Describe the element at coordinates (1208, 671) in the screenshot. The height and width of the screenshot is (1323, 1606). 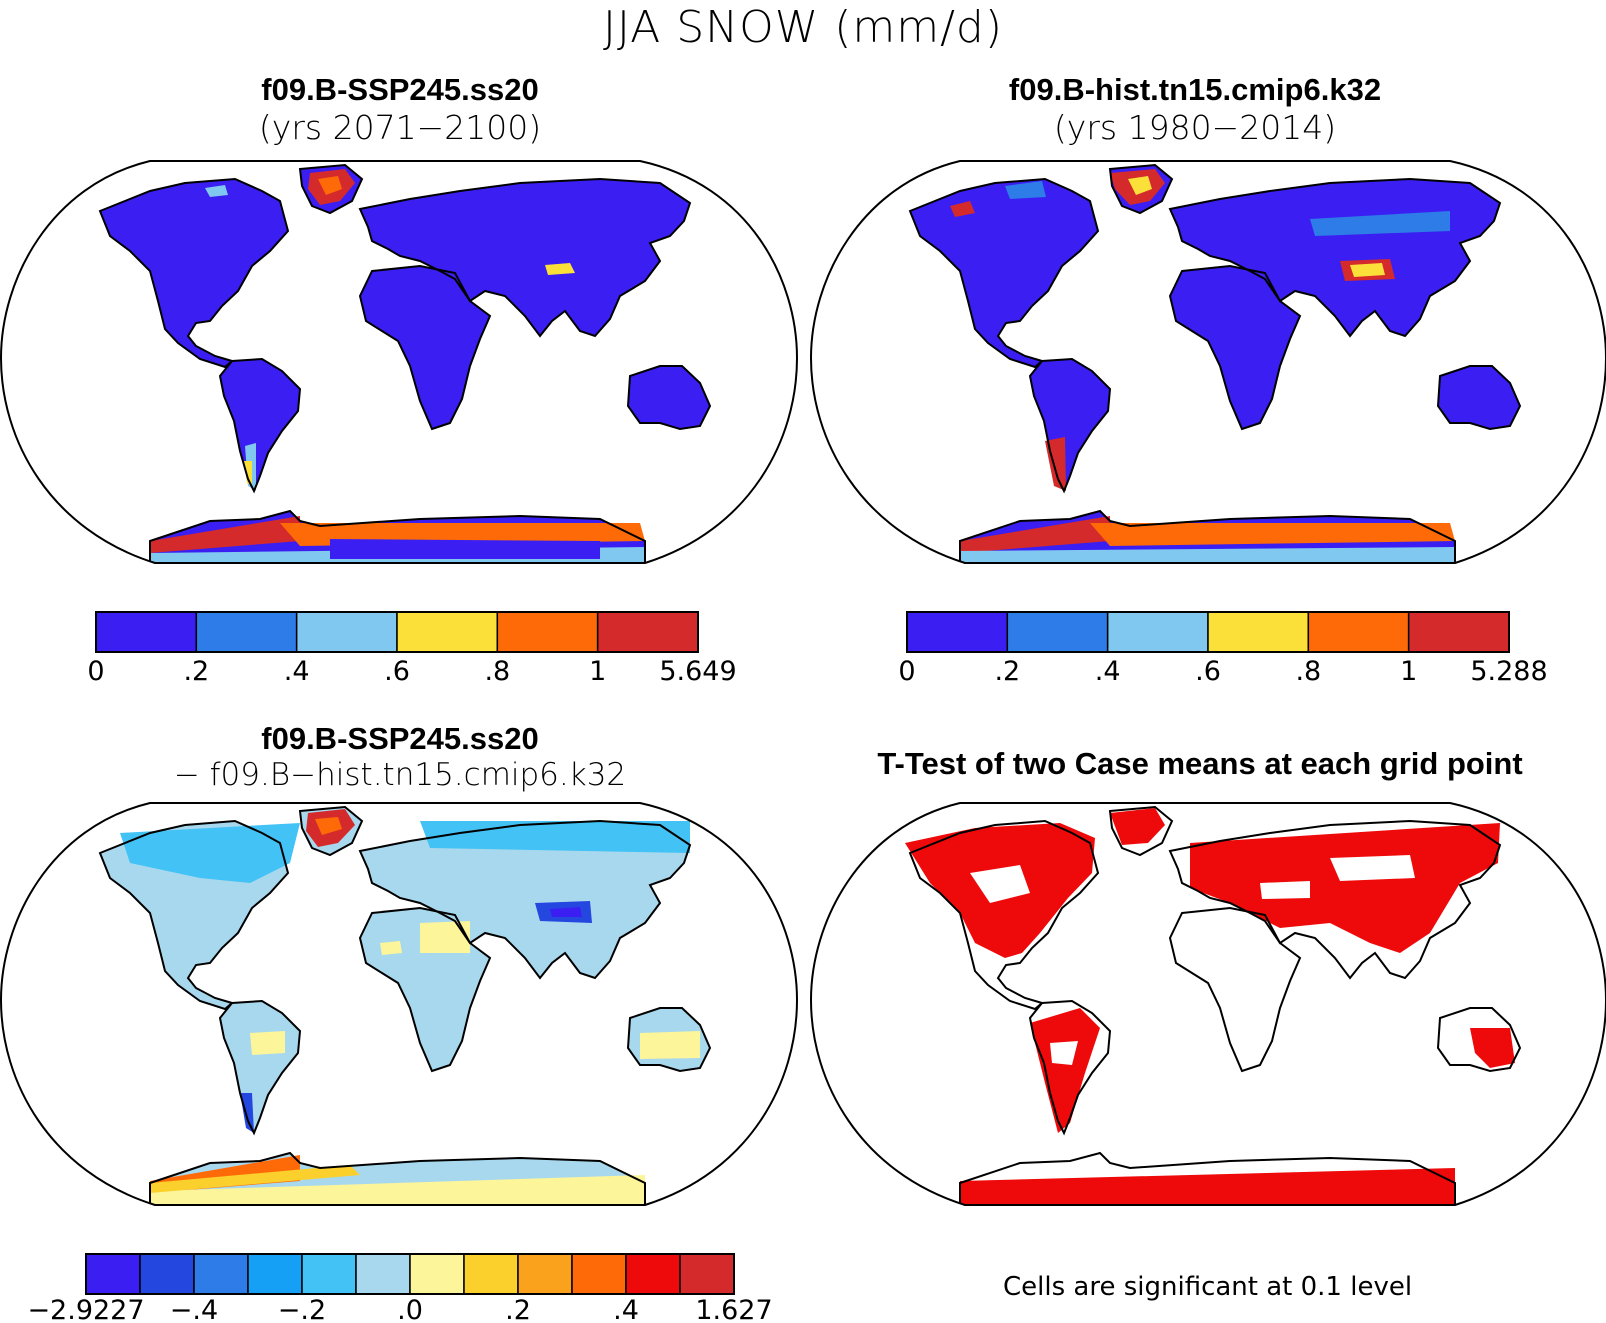
I see `colorbar-tick-label: .6` at that location.